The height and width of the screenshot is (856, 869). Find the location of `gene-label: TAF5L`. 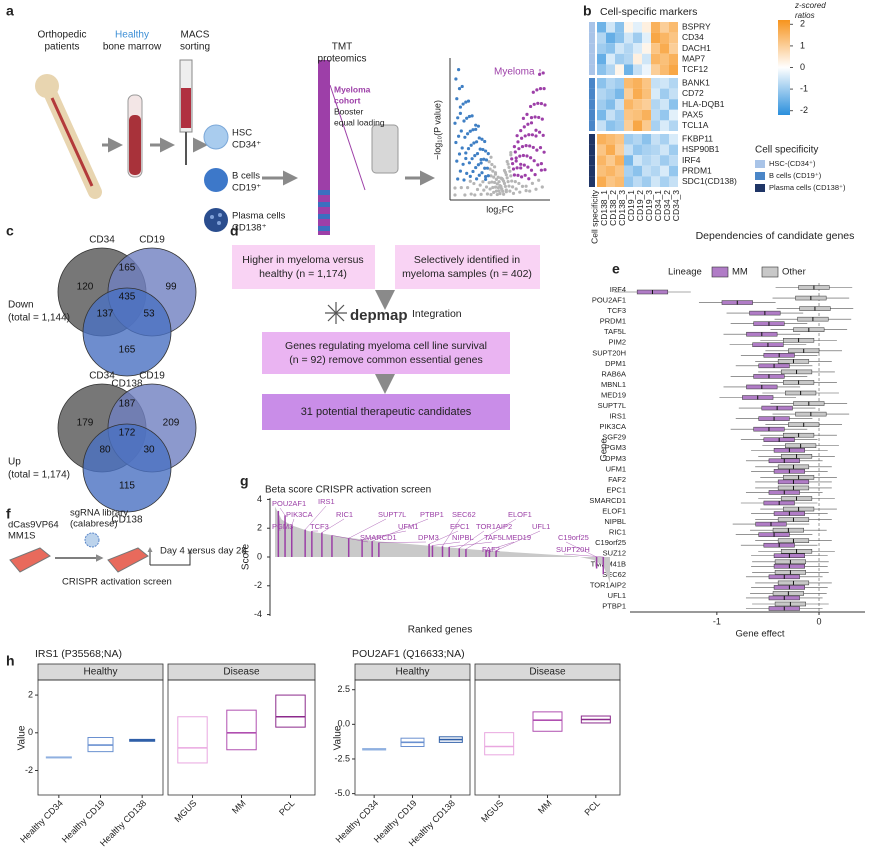

gene-label: TAF5L is located at coordinates (615, 331).